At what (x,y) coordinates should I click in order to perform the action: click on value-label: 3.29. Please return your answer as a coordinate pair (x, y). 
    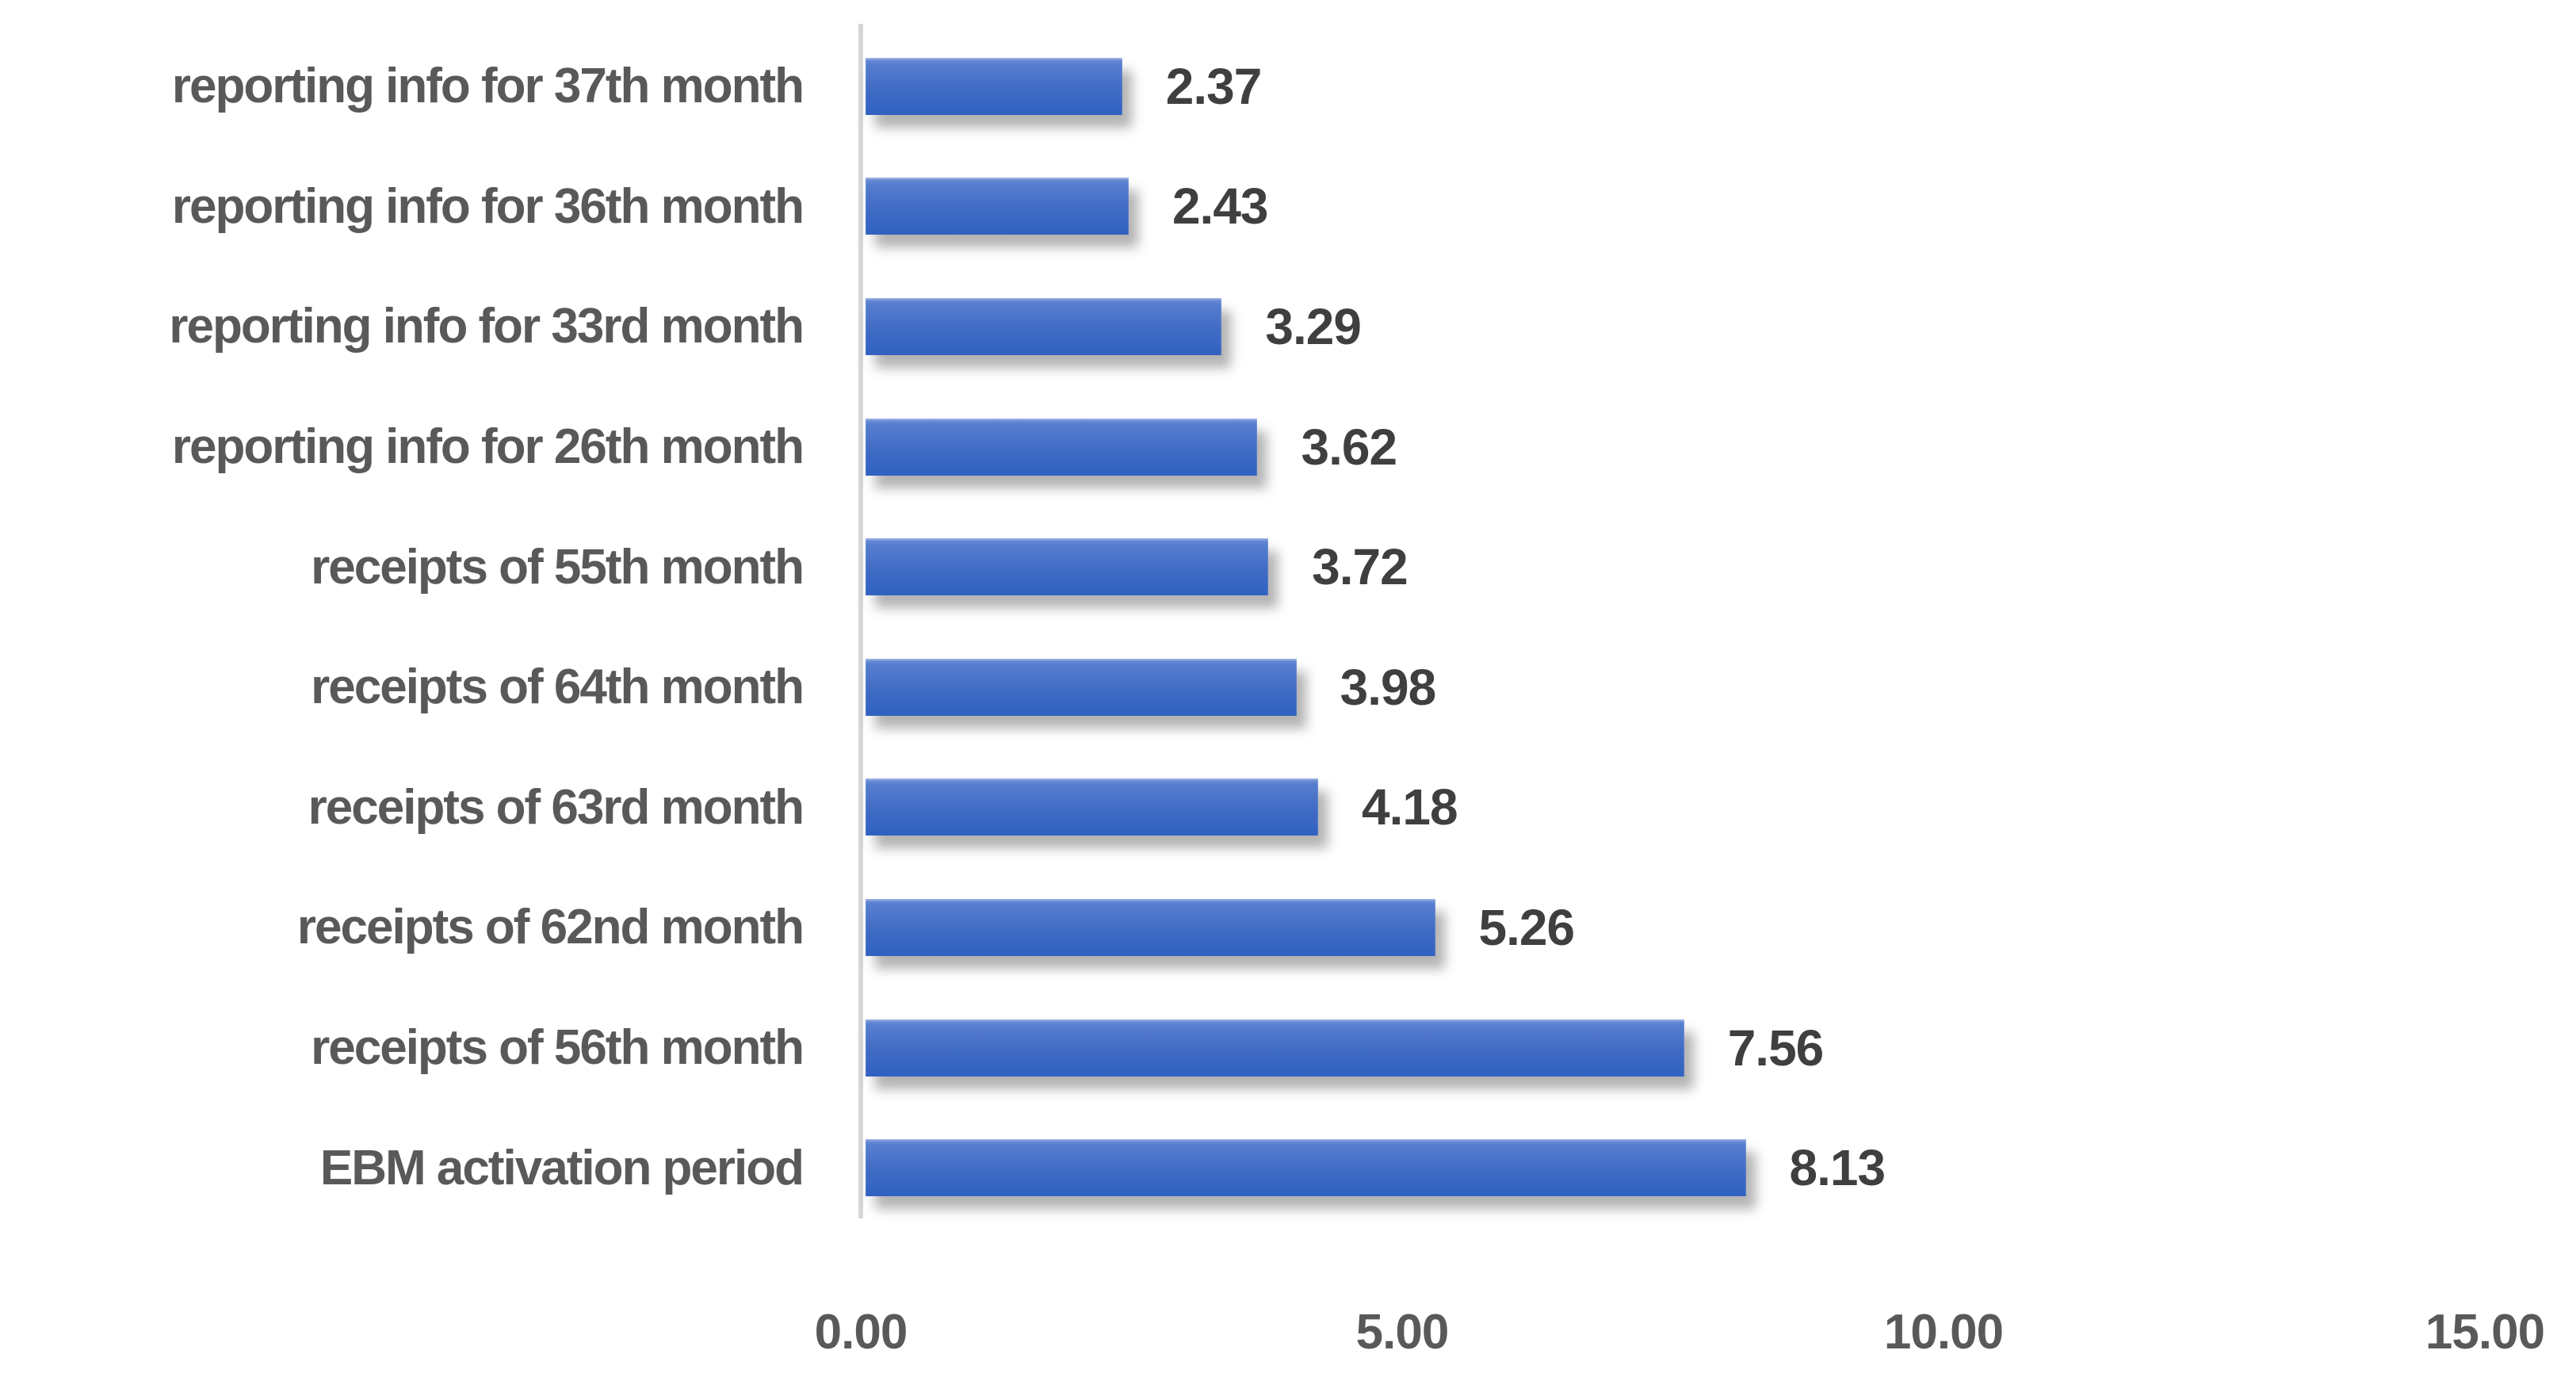
    Looking at the image, I should click on (1313, 326).